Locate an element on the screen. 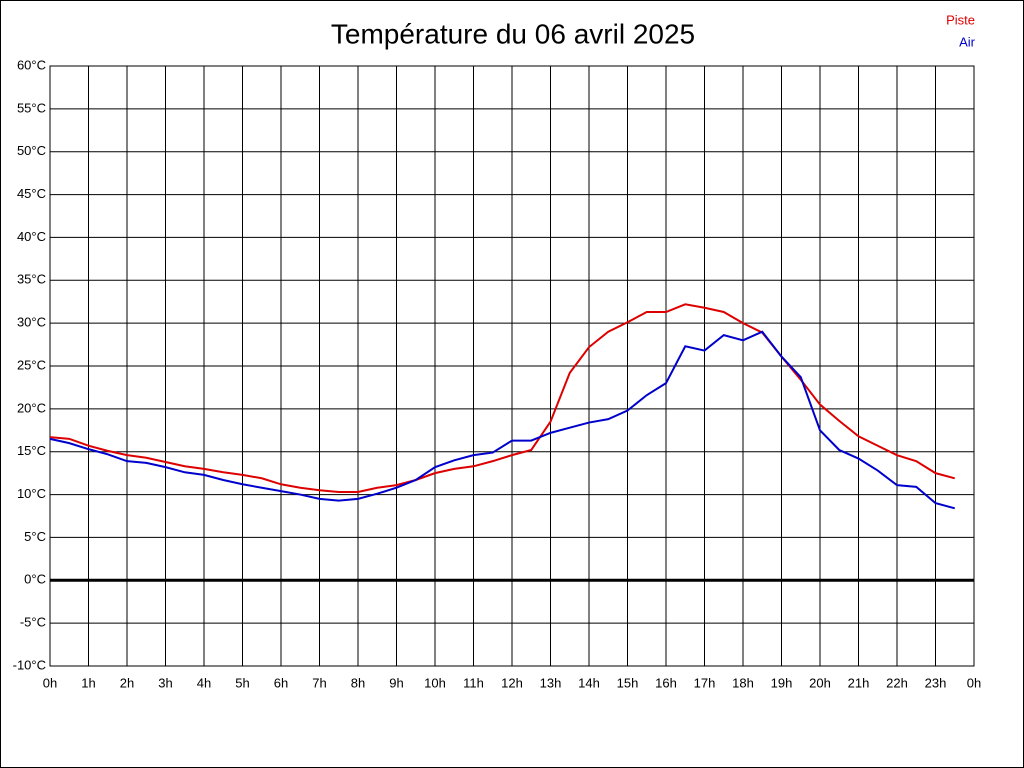  x-tick-label: 12h is located at coordinates (512, 682).